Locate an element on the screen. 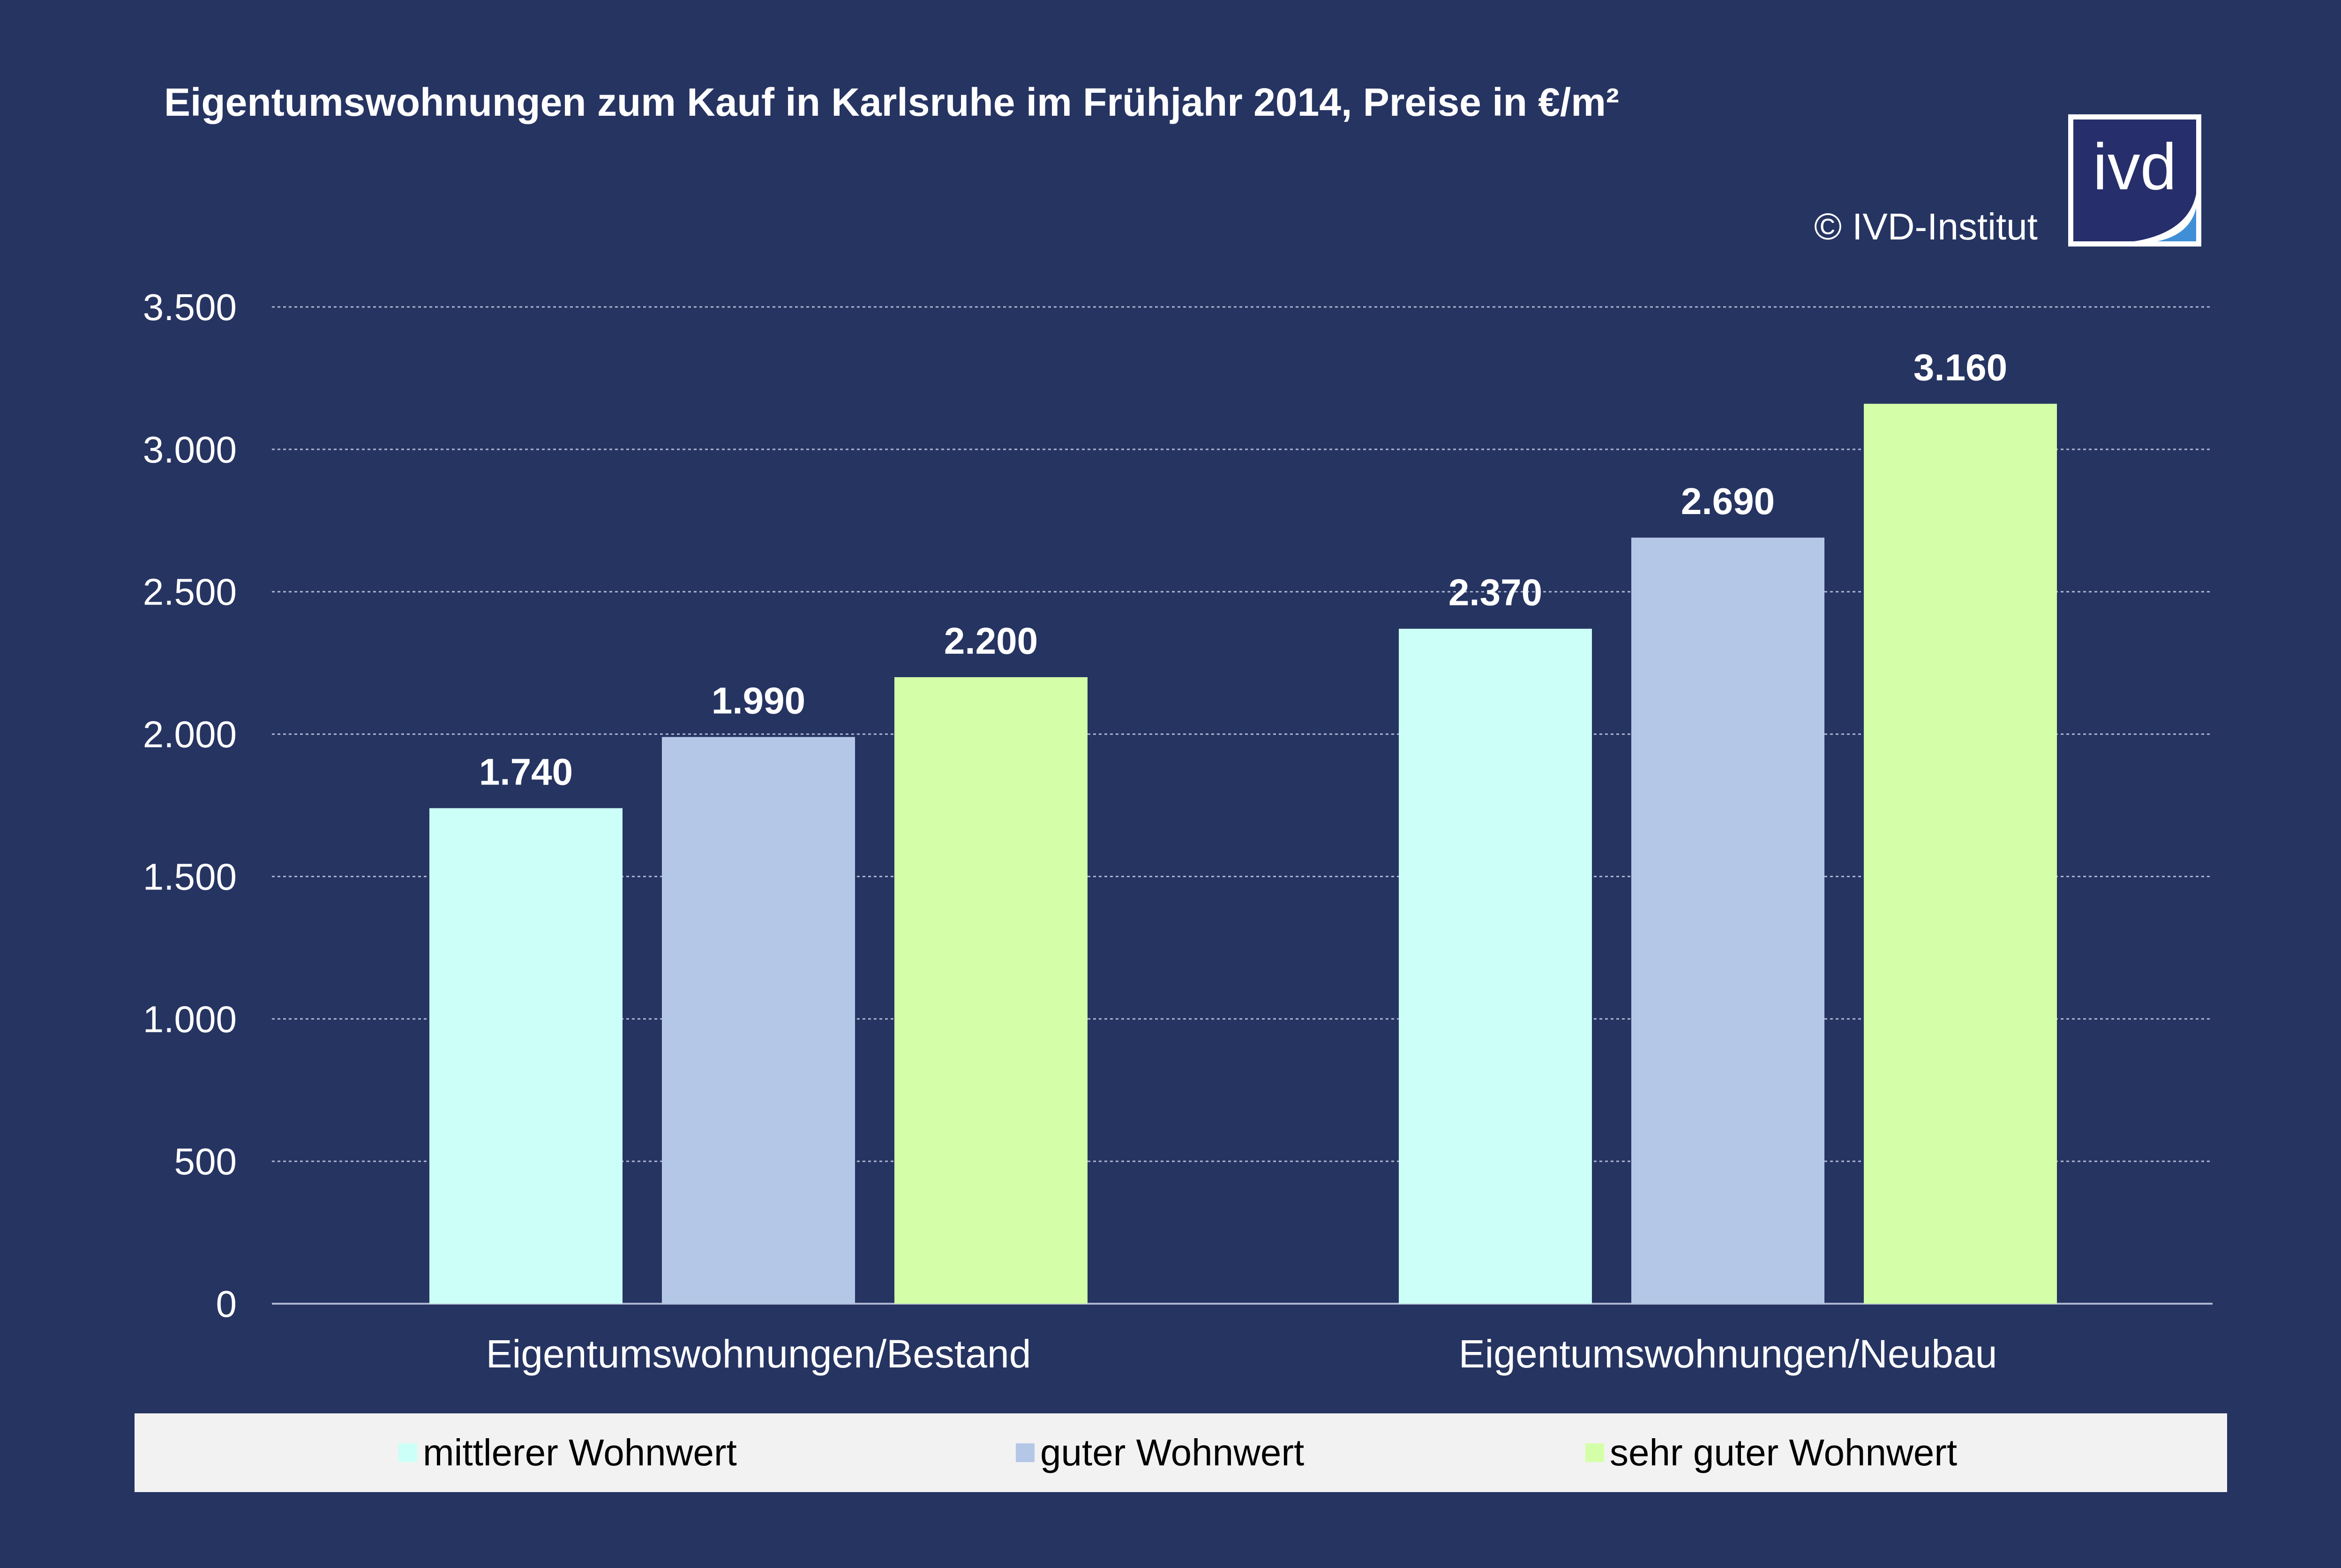 Image resolution: width=2341 pixels, height=1568 pixels. legend-label: mittlerer Wohnwert is located at coordinates (580, 1453).